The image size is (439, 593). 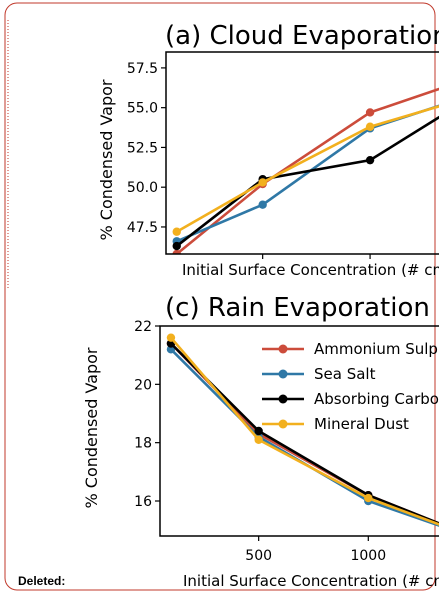 What do you see at coordinates (142, 69) in the screenshot?
I see `y-tick-label: 57.5` at bounding box center [142, 69].